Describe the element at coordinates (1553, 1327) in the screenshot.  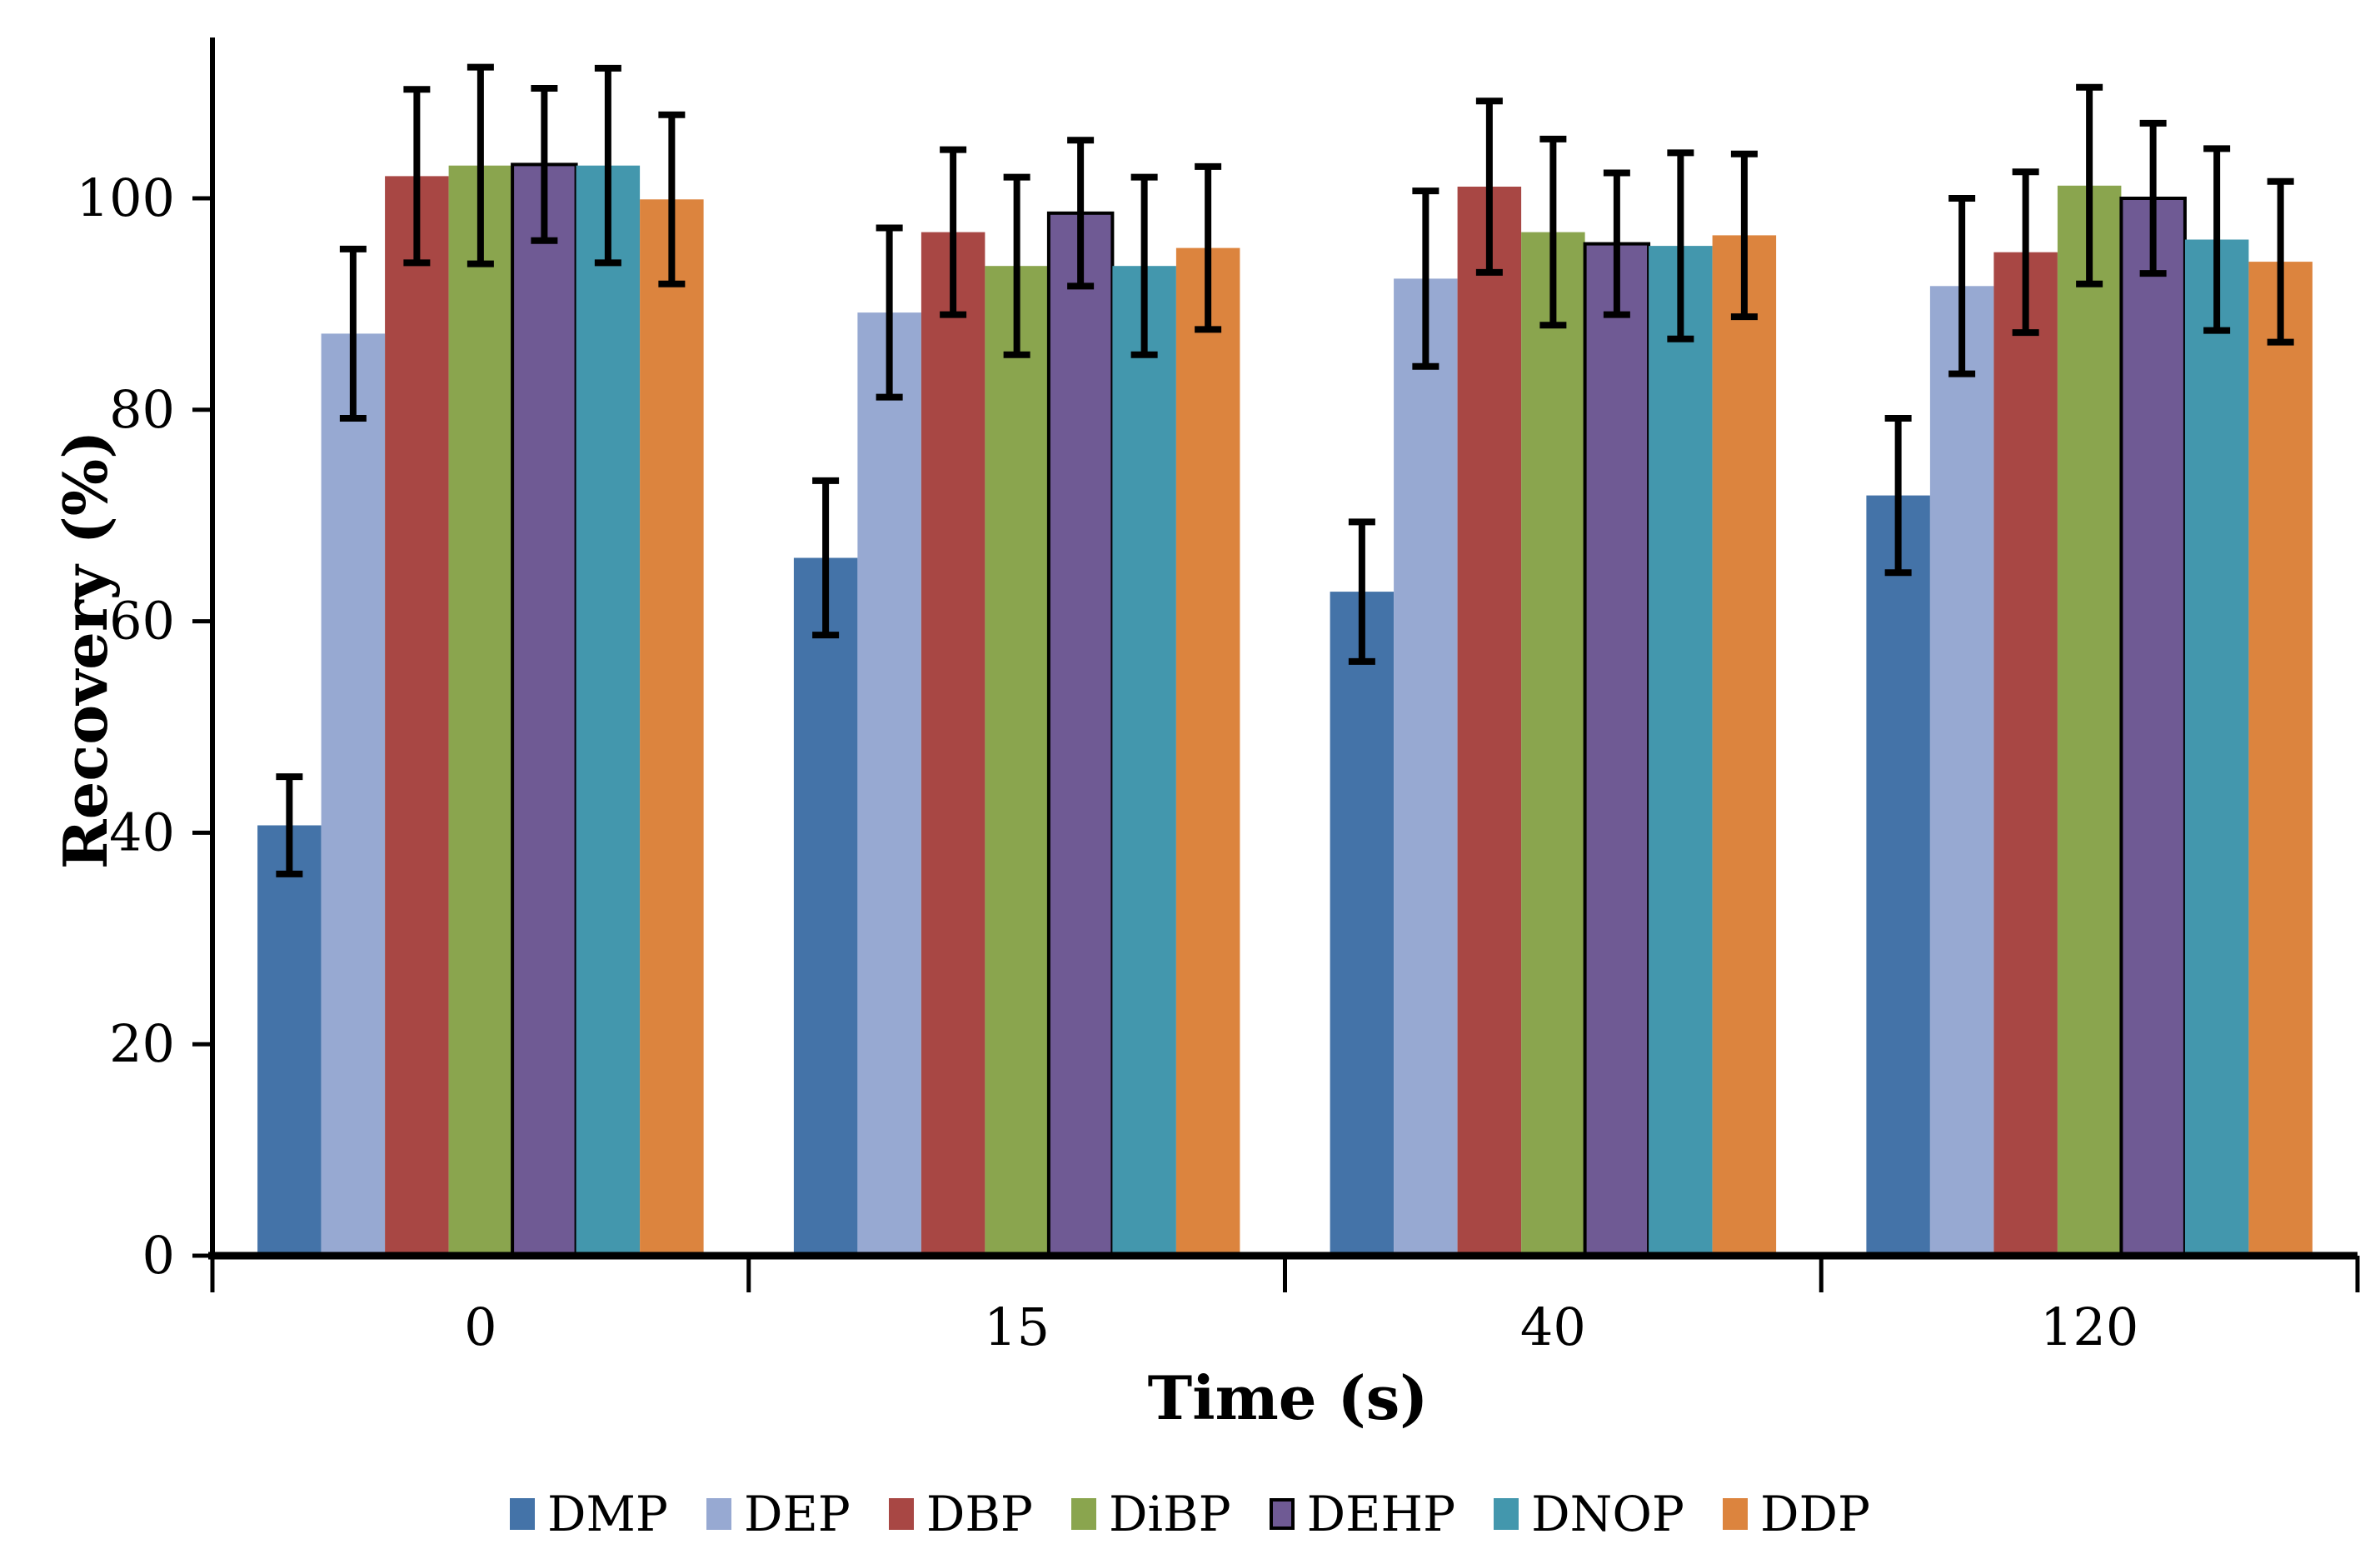
I see `x-tick-label-40: 40` at that location.